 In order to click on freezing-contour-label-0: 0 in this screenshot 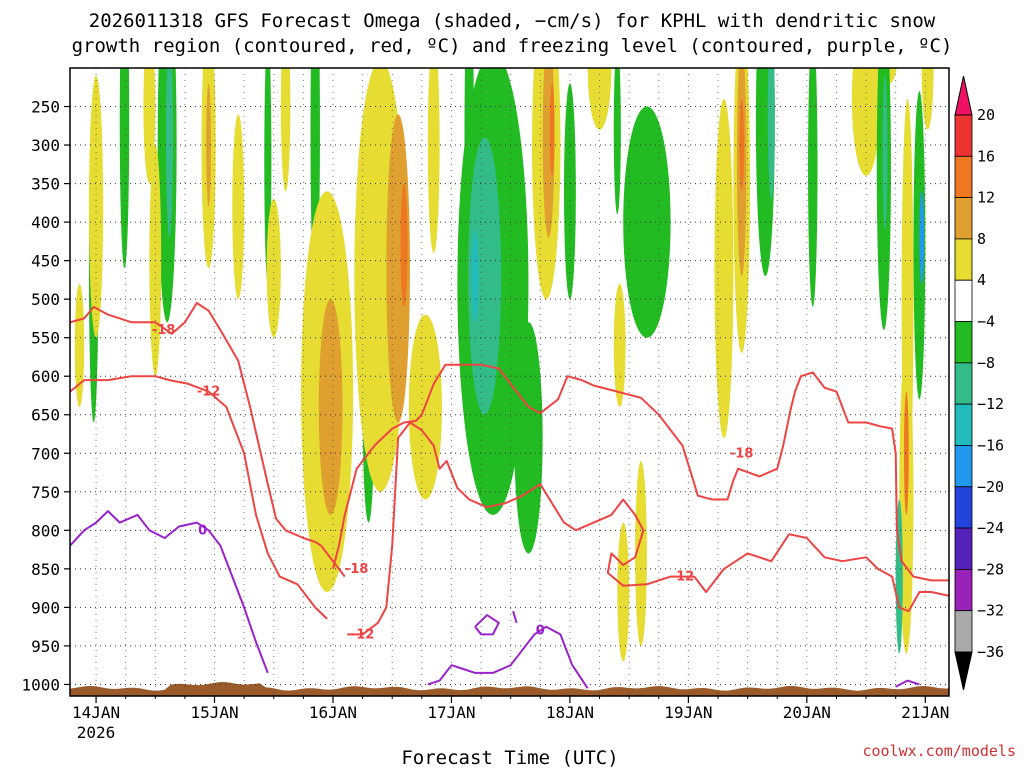, I will do `click(202, 530)`.